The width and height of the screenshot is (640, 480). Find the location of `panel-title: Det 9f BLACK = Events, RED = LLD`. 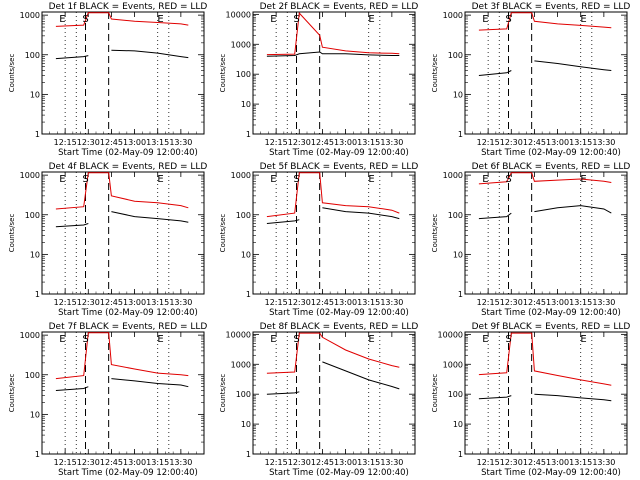

panel-title: Det 9f BLACK = Events, RED = LLD is located at coordinates (551, 327).